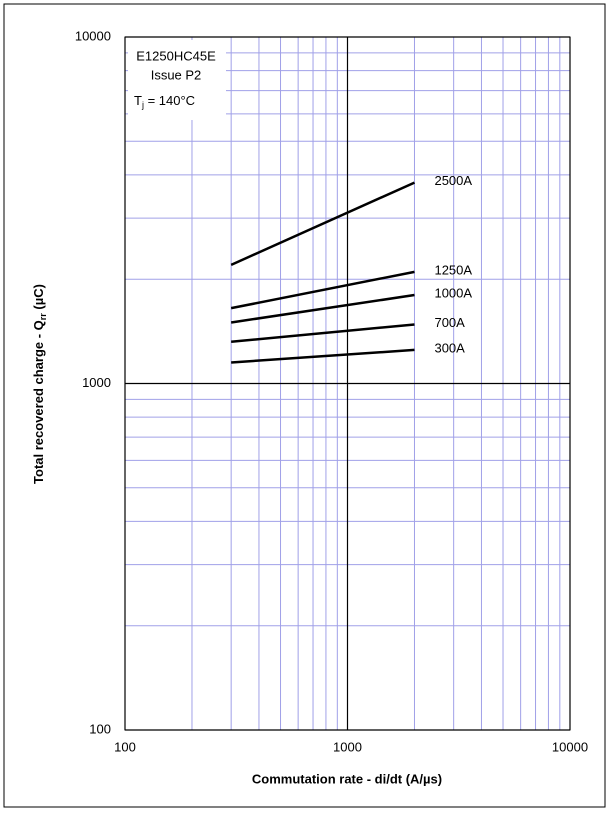  Describe the element at coordinates (96, 382) in the screenshot. I see `y-tick-label: 1000` at that location.